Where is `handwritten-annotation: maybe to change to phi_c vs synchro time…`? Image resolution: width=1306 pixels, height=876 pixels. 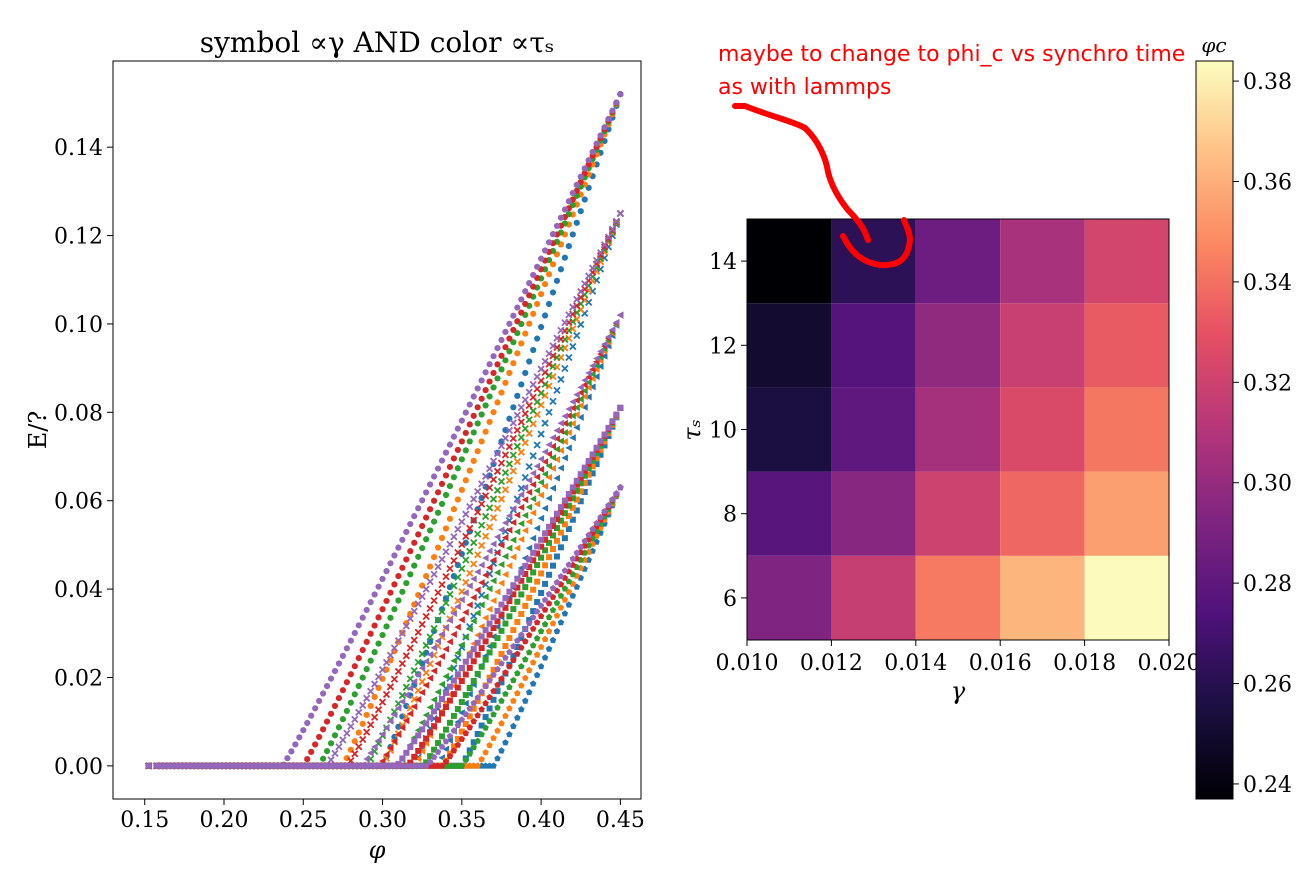
handwritten-annotation: maybe to change to phi_c vs synchro time… is located at coordinates (951, 155).